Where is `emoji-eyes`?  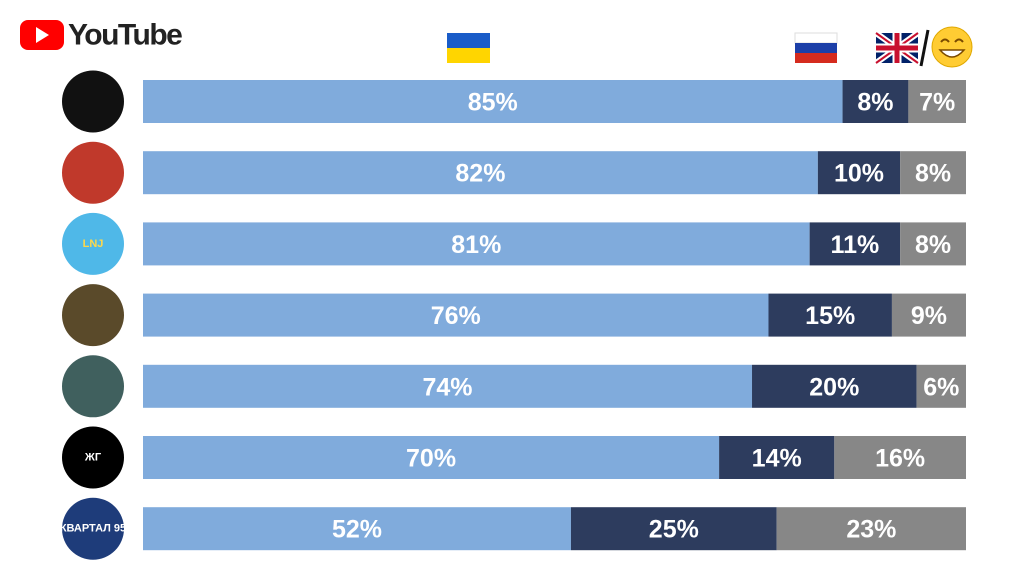 emoji-eyes is located at coordinates (952, 40).